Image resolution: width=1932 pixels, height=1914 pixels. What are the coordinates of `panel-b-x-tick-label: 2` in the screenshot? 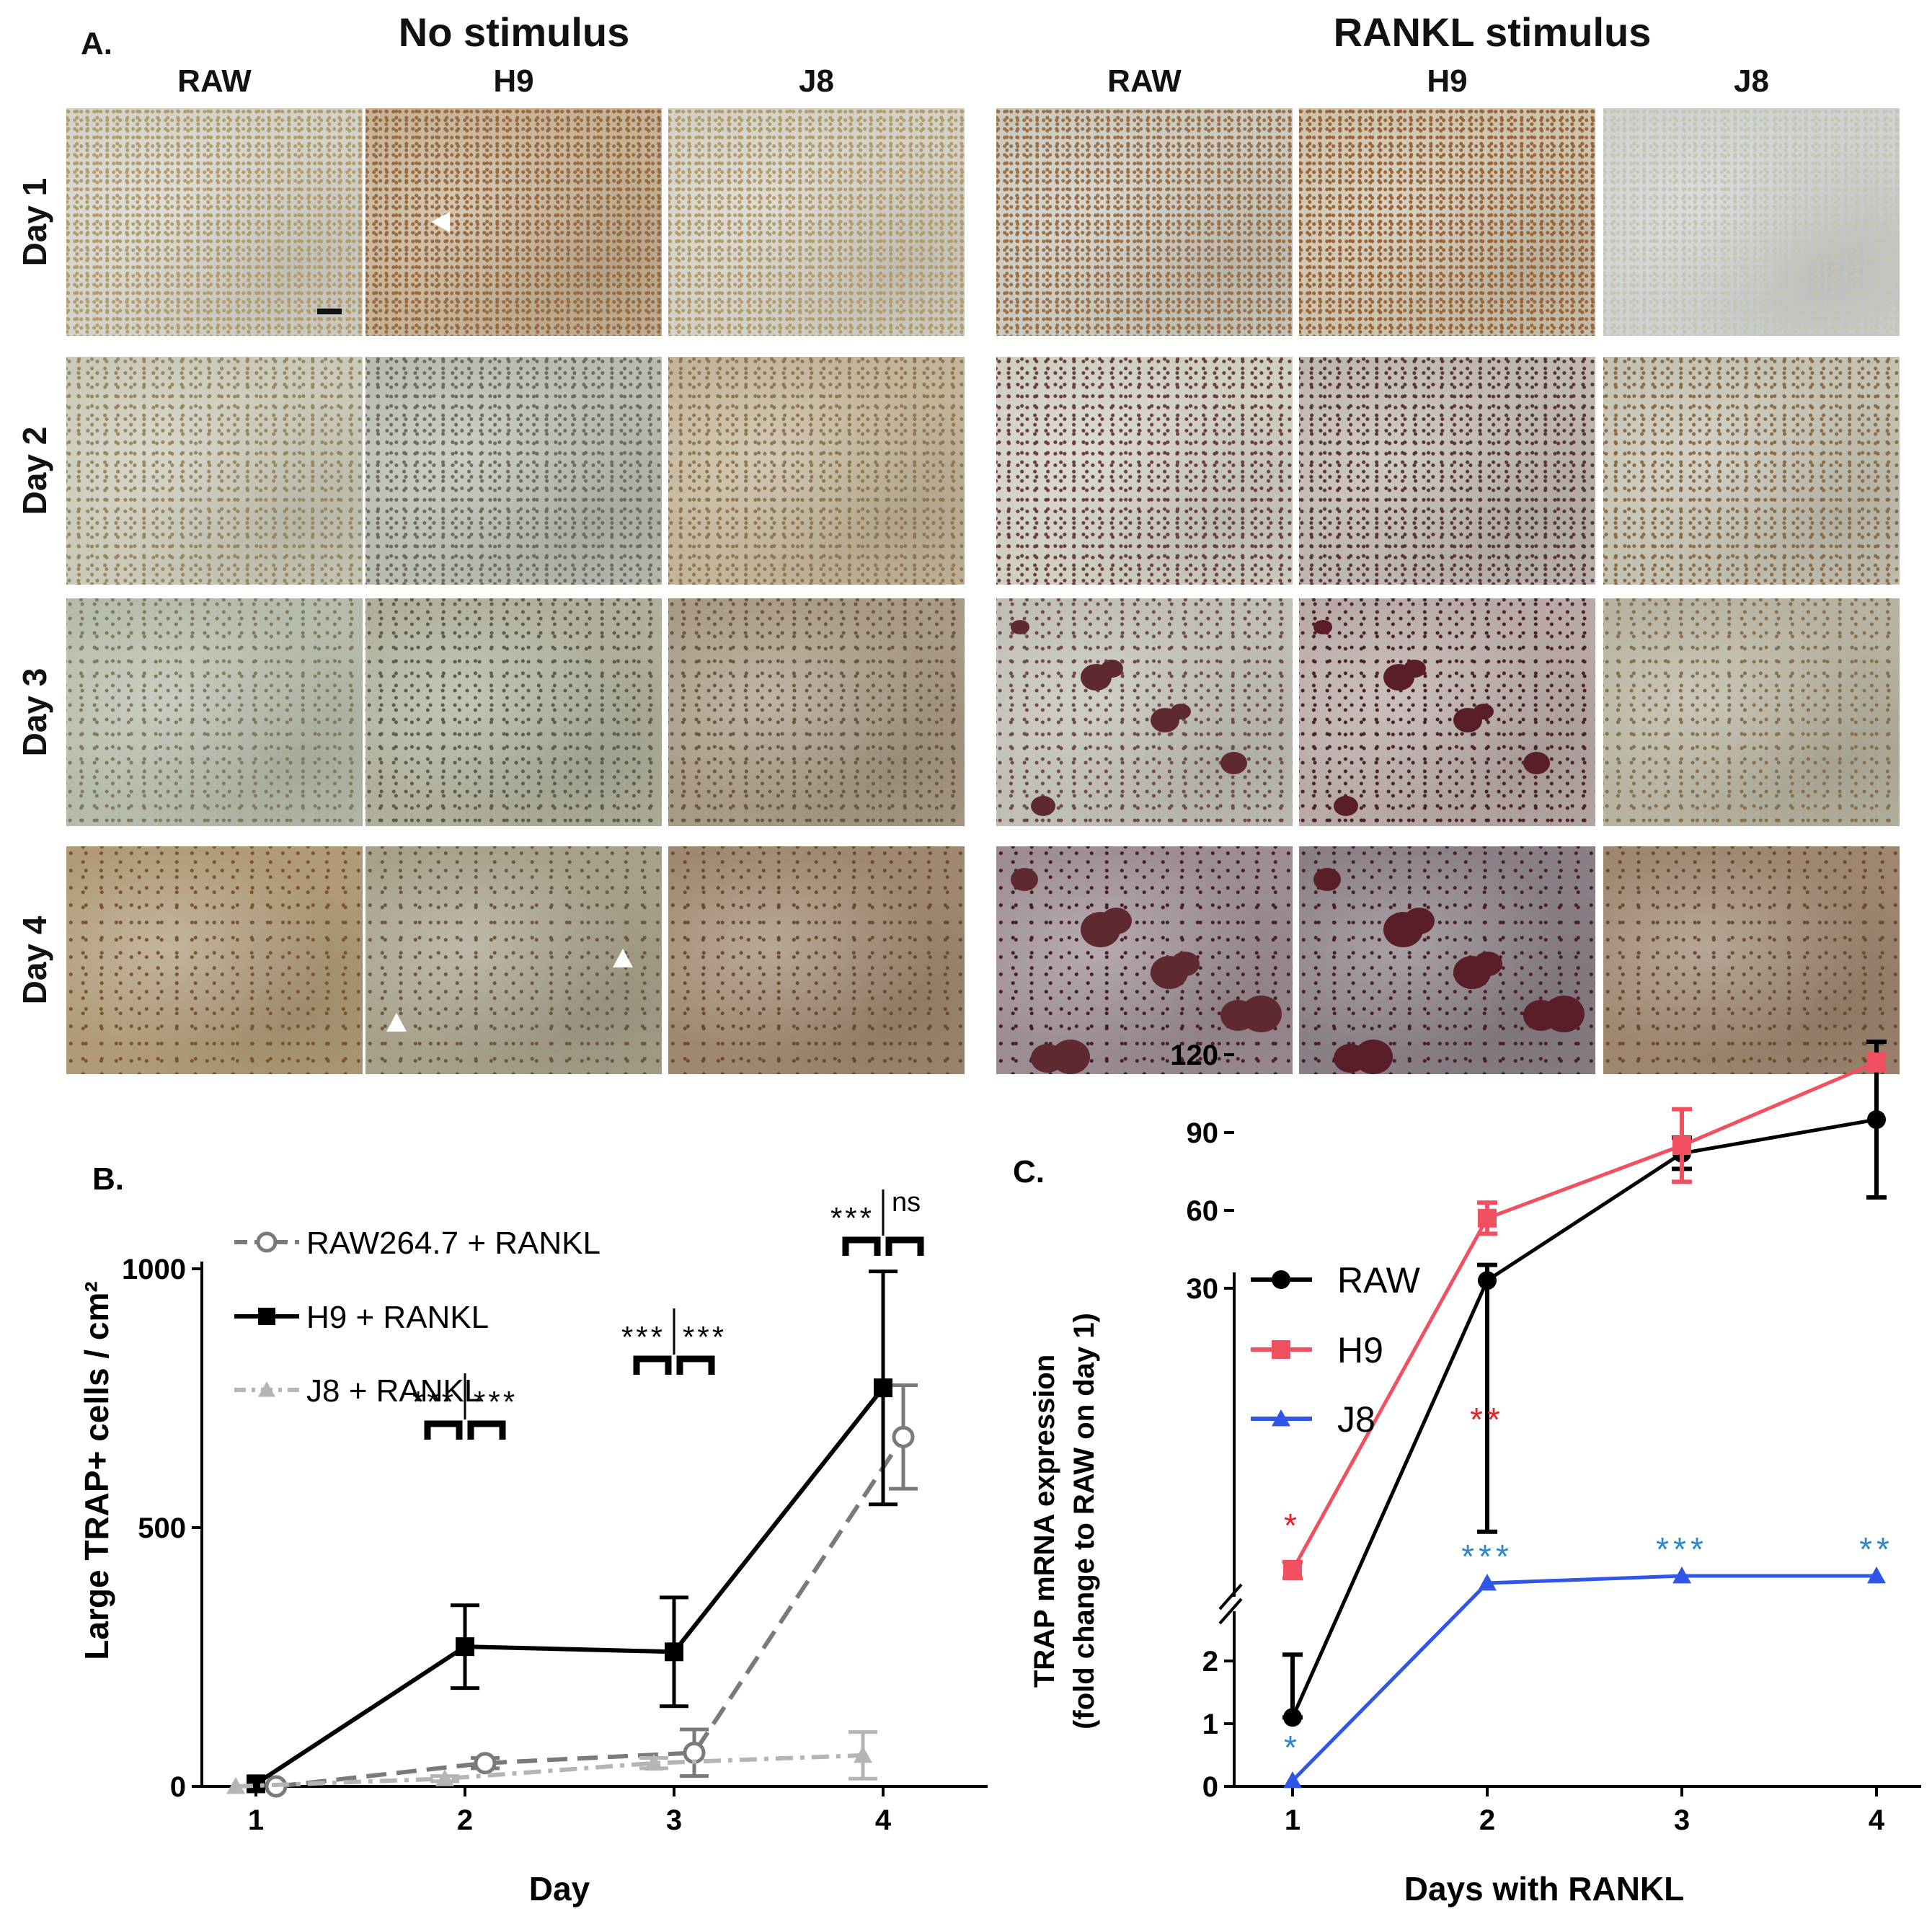 It's located at (465, 1820).